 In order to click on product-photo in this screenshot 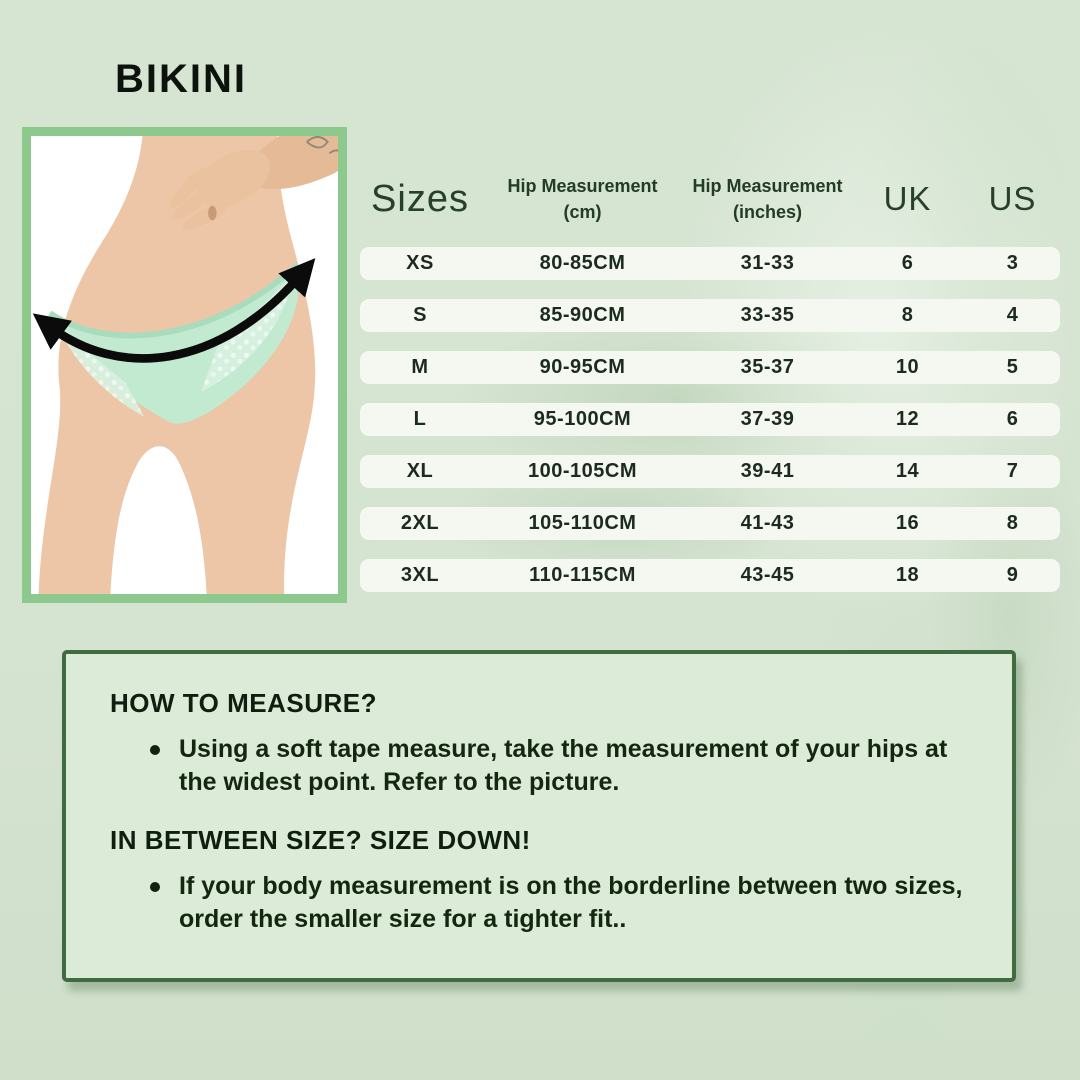, I will do `click(184, 365)`.